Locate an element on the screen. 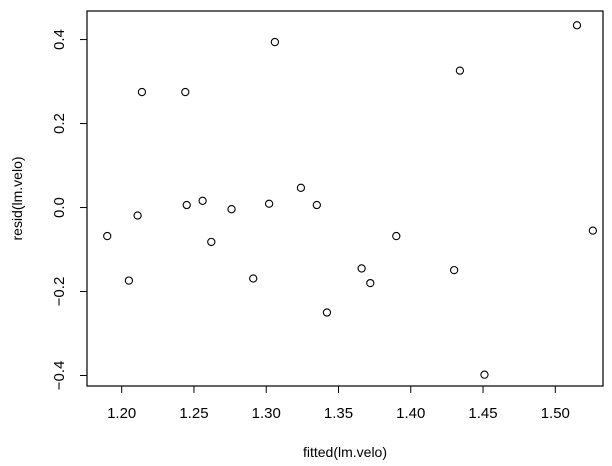 Image resolution: width=612 pixels, height=466 pixels. x-tick-label: 1.50 is located at coordinates (555, 413).